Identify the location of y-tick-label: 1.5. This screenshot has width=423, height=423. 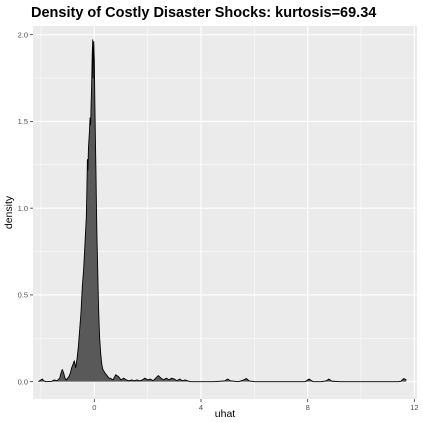
(23, 121).